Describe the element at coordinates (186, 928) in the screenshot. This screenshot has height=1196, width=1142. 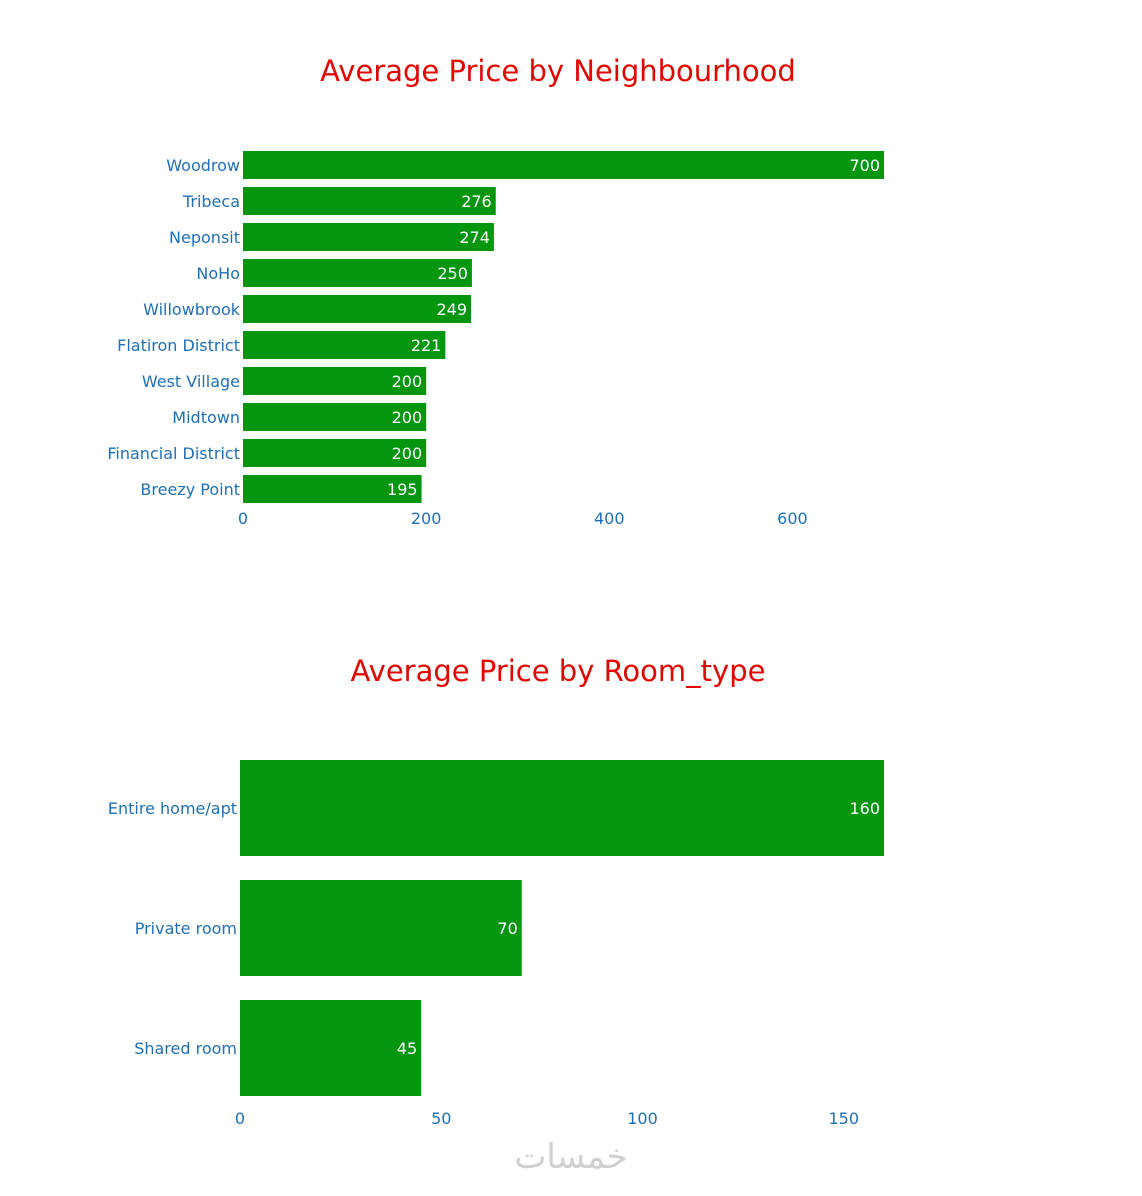
I see `room-type-category-label: Private room` at that location.